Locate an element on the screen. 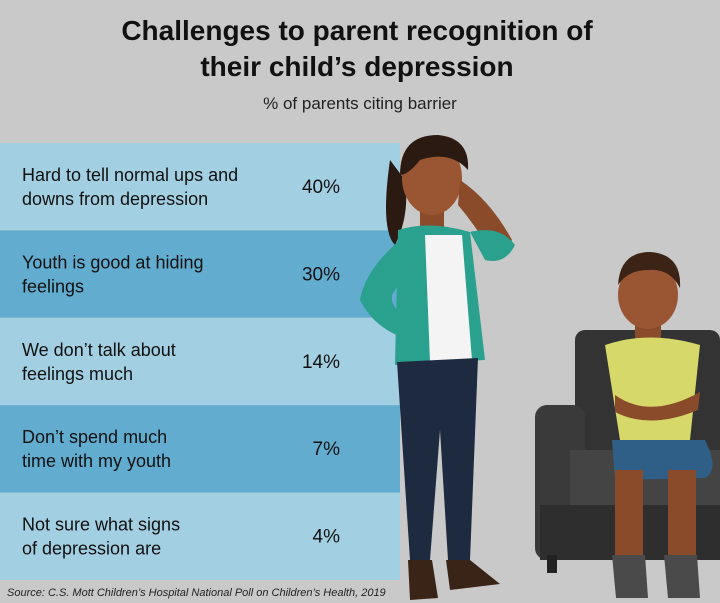 This screenshot has width=720, height=603. row-label: Not sure what signs is located at coordinates (101, 525).